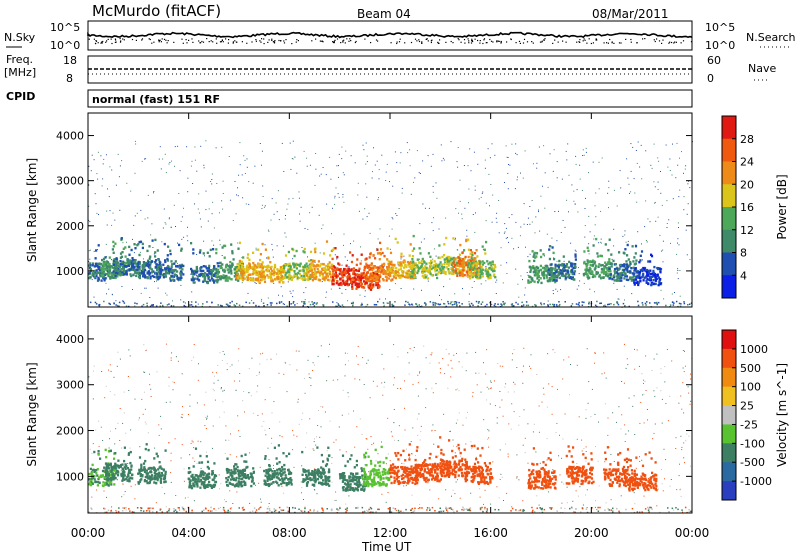  Describe the element at coordinates (65, 27) in the screenshot. I see `noise-left-tick-top: 10^5` at that location.